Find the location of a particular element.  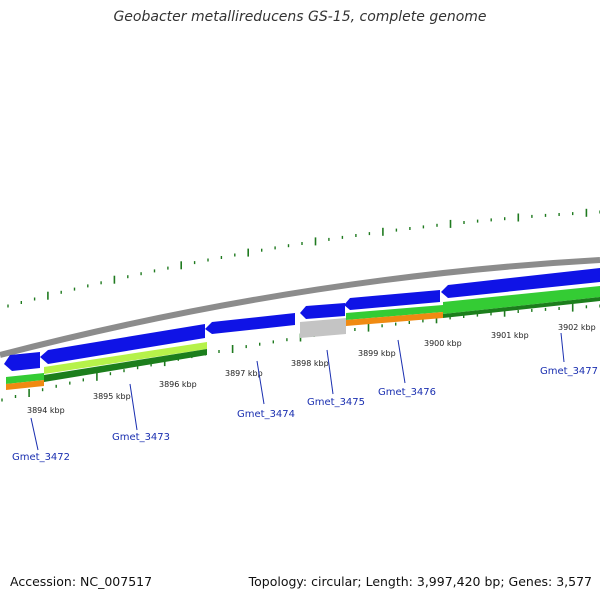

kbp-label: 3899 kbp is located at coordinates (377, 353).